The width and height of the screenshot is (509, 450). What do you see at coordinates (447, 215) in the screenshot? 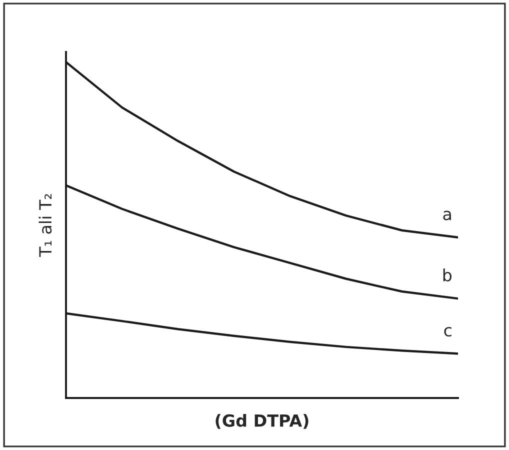
I see `series-label: a` at bounding box center [447, 215].